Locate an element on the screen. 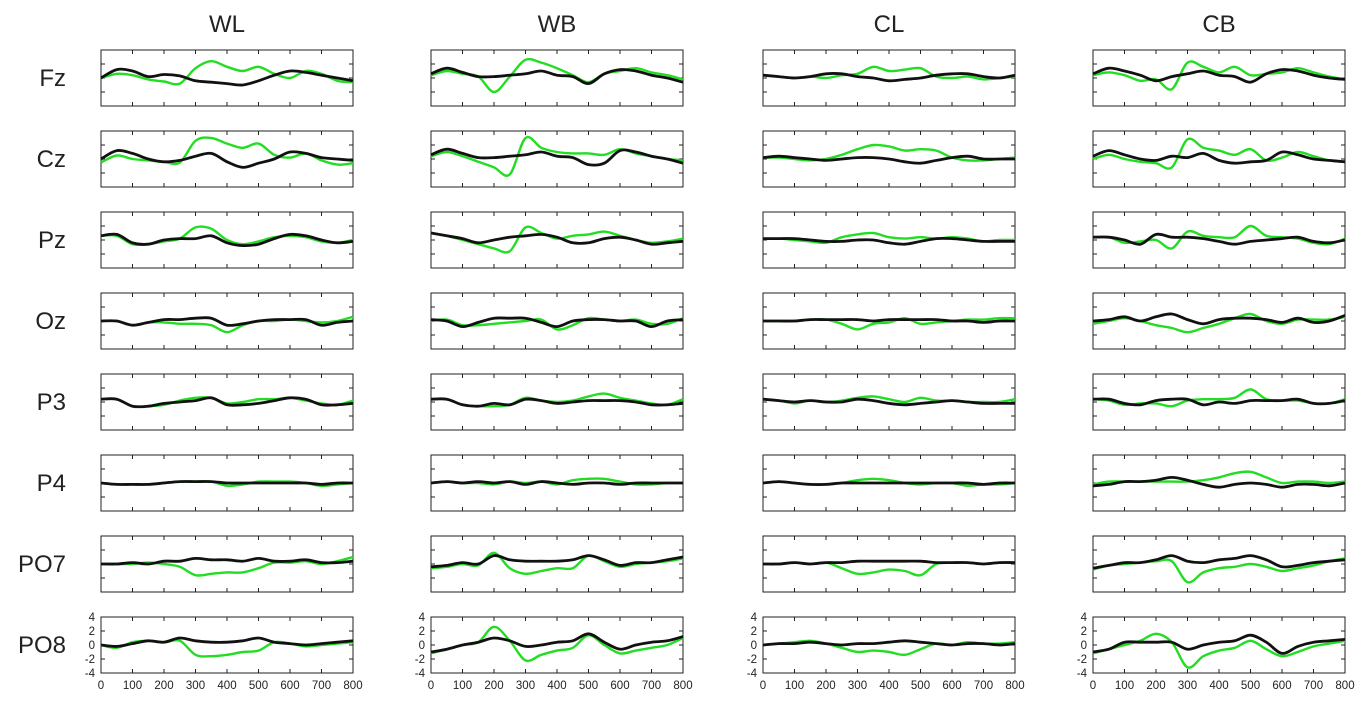  panel-cl-p3 is located at coordinates (889, 402).